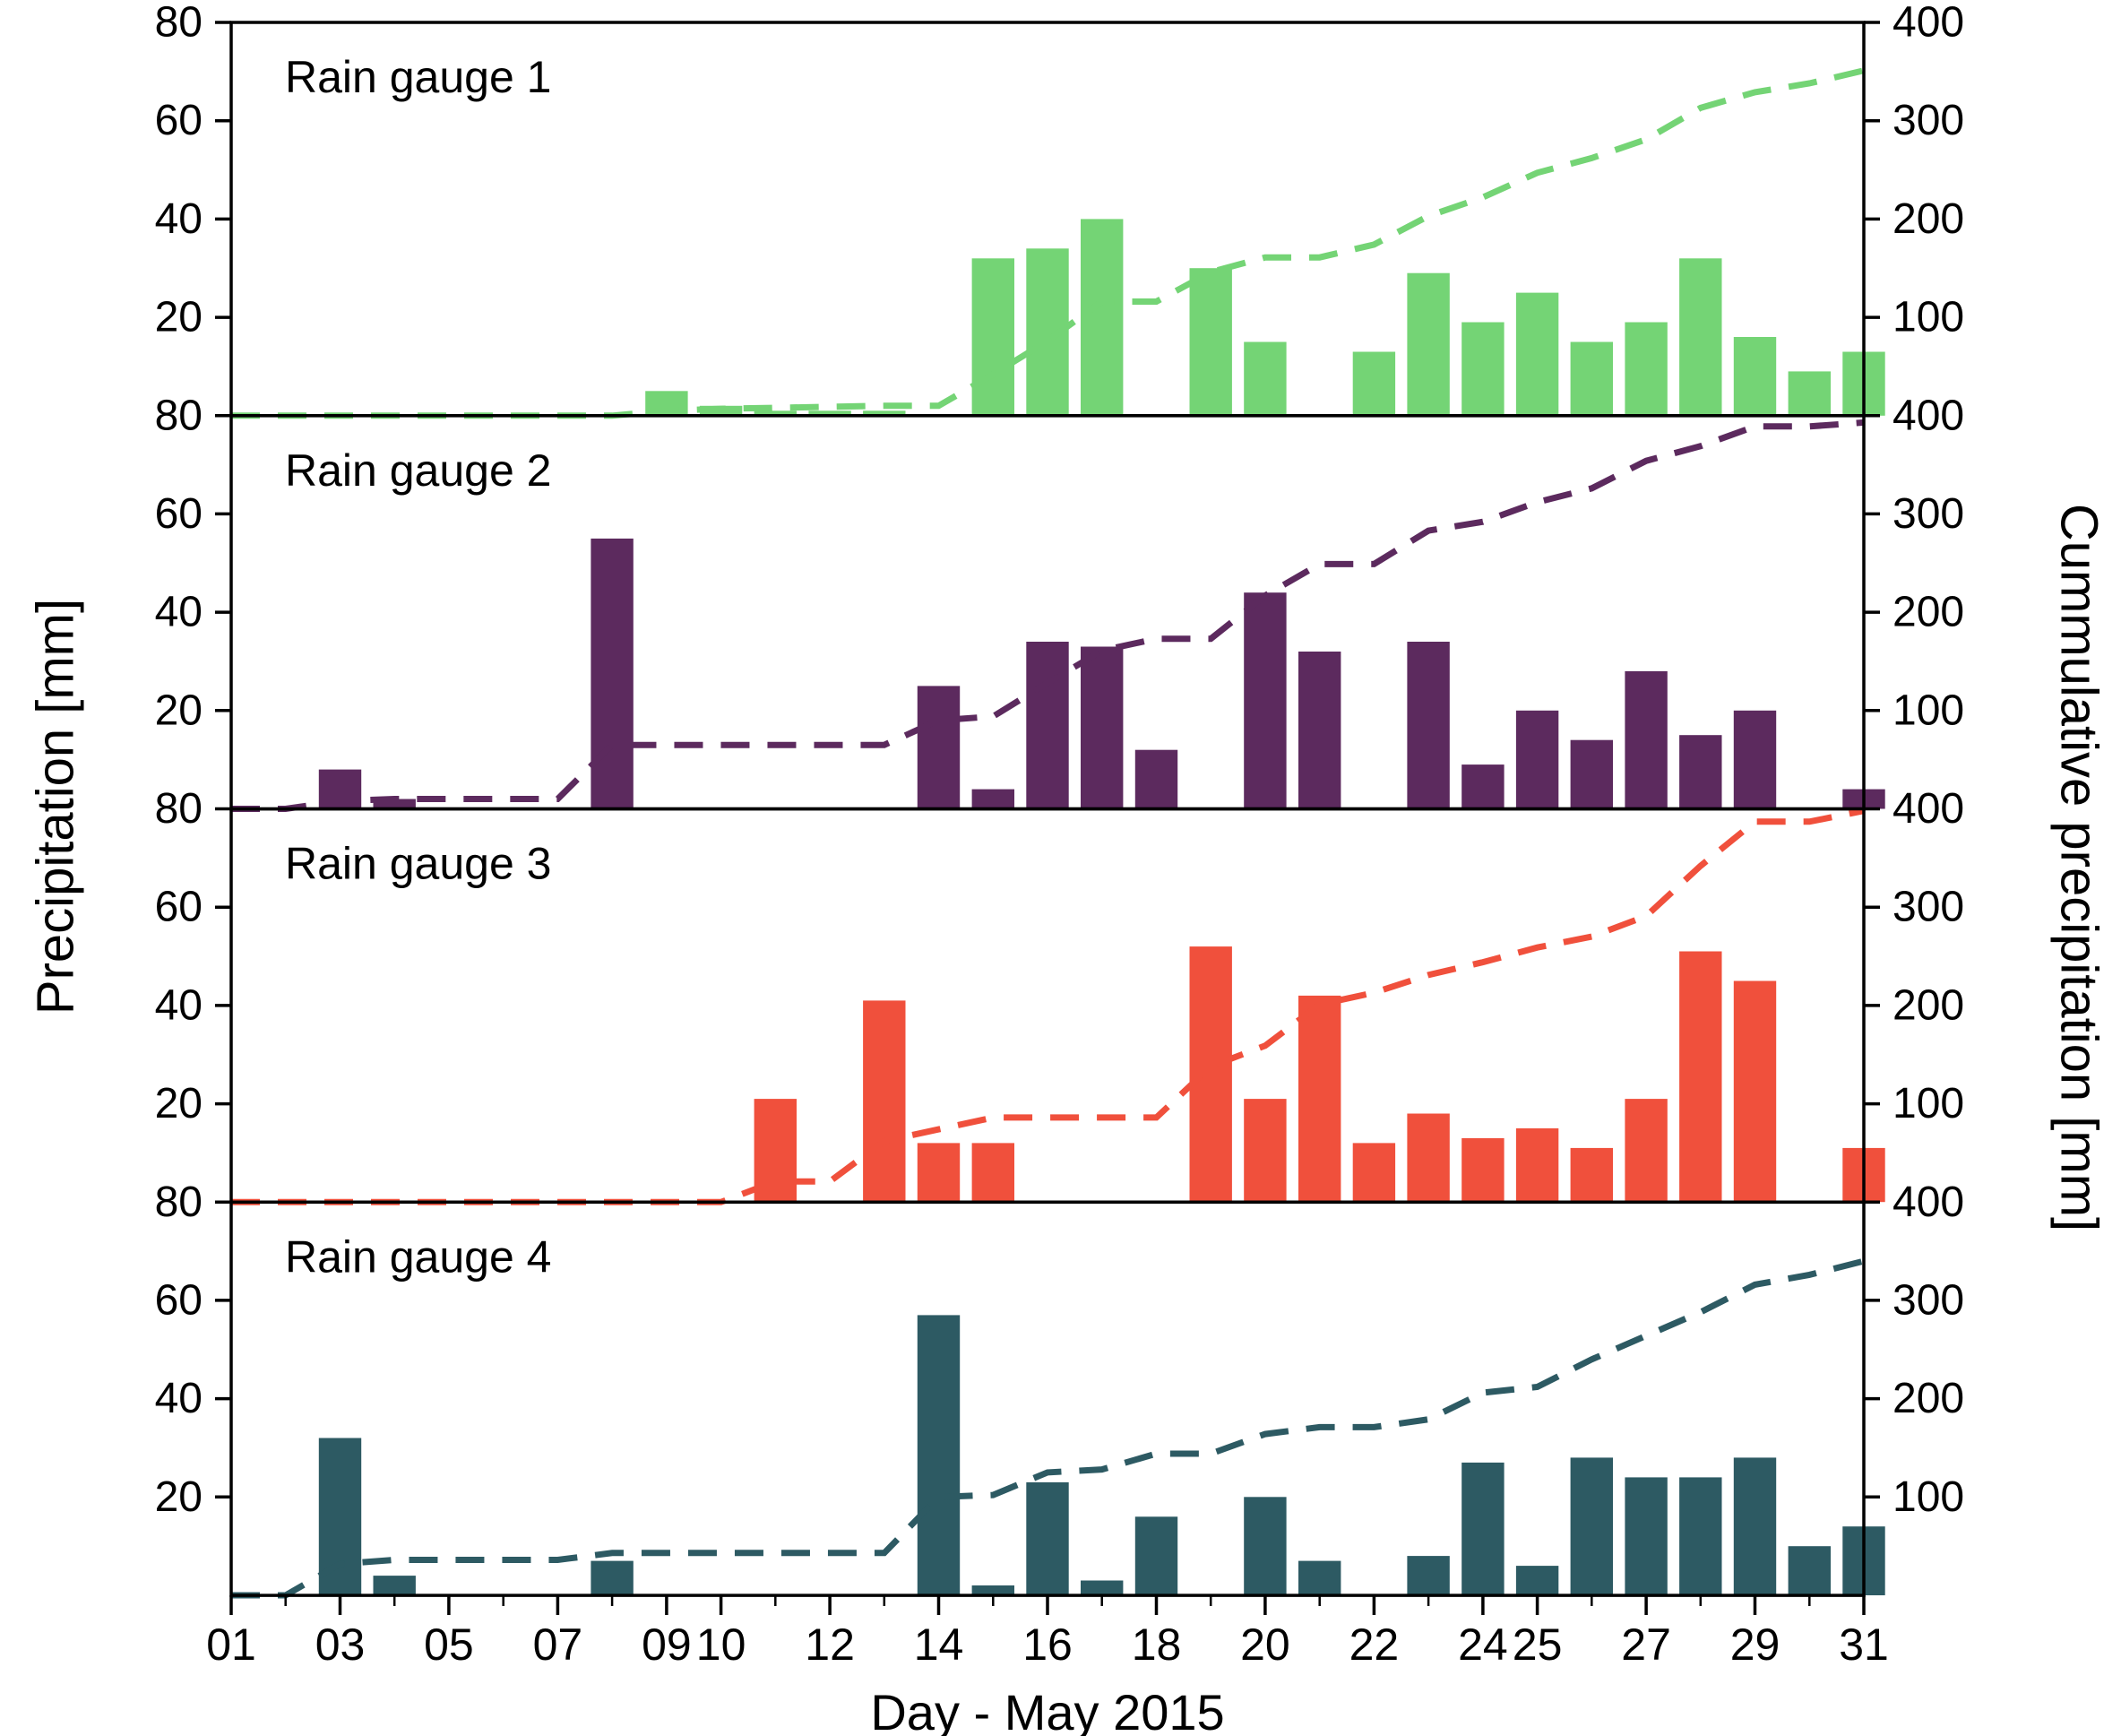  What do you see at coordinates (1538, 1645) in the screenshot?
I see `x-tick-label: 25` at bounding box center [1538, 1645].